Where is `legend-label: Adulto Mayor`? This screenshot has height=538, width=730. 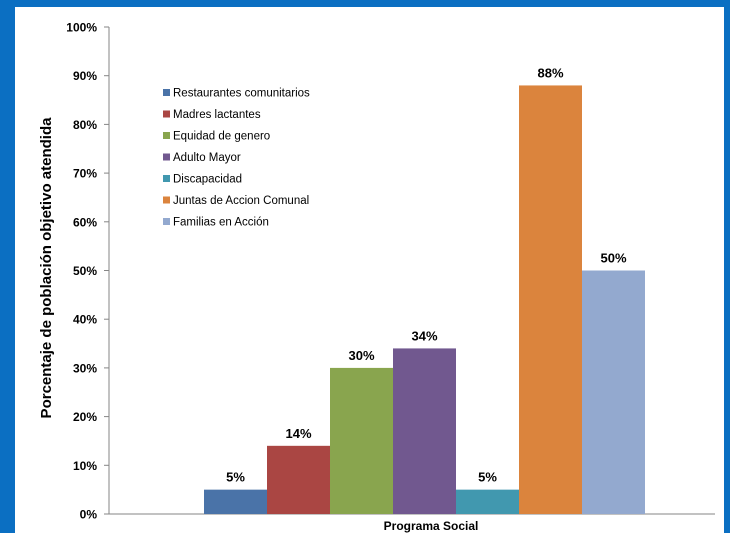 legend-label: Adulto Mayor is located at coordinates (207, 158).